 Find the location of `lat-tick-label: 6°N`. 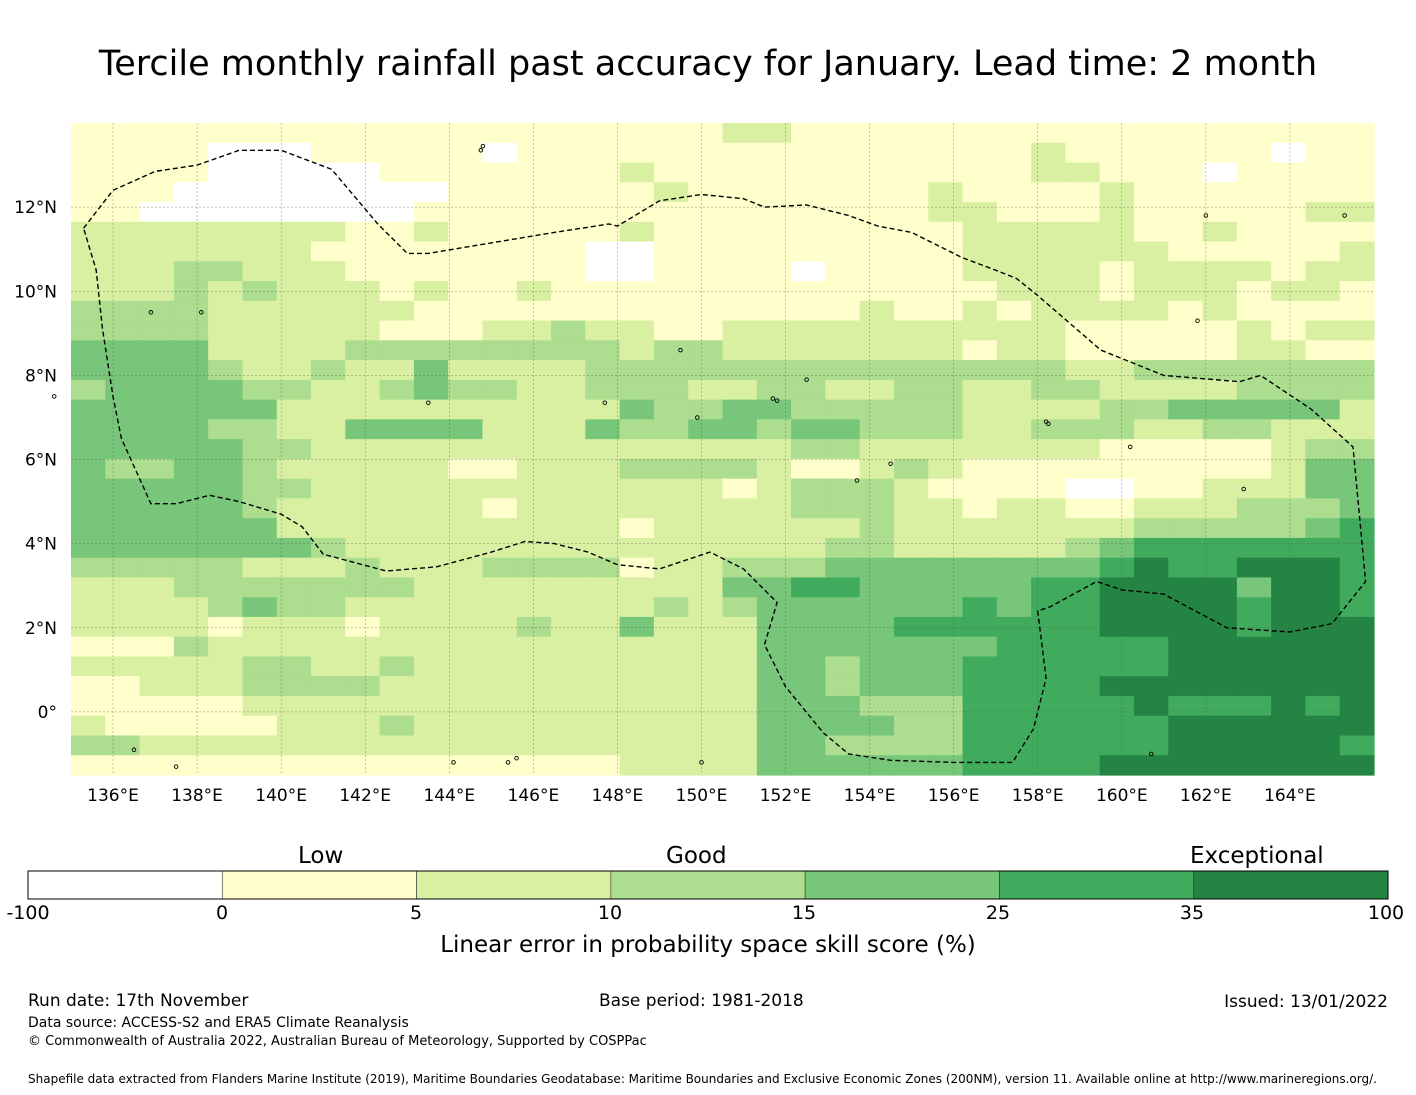

lat-tick-label: 6°N is located at coordinates (41, 461).